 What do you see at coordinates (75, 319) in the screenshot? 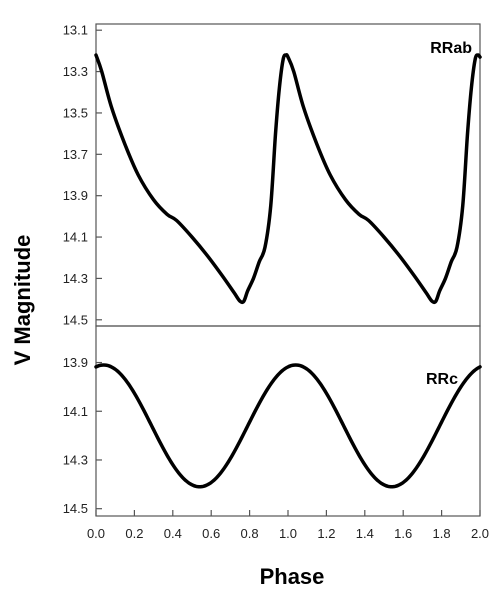
I see `rrab-y-tick-label: 14.5` at bounding box center [75, 319].